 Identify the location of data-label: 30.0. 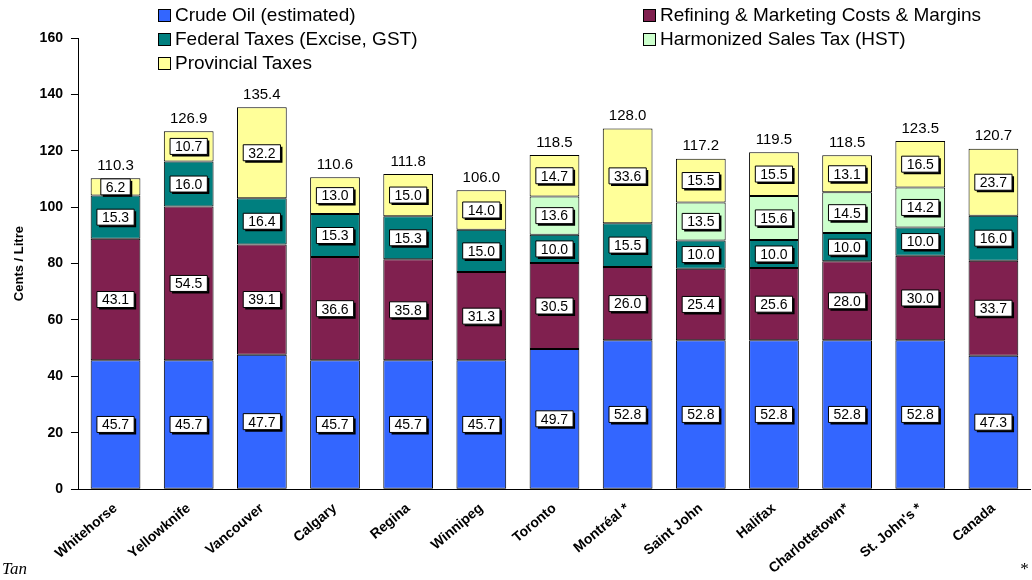
(920, 297).